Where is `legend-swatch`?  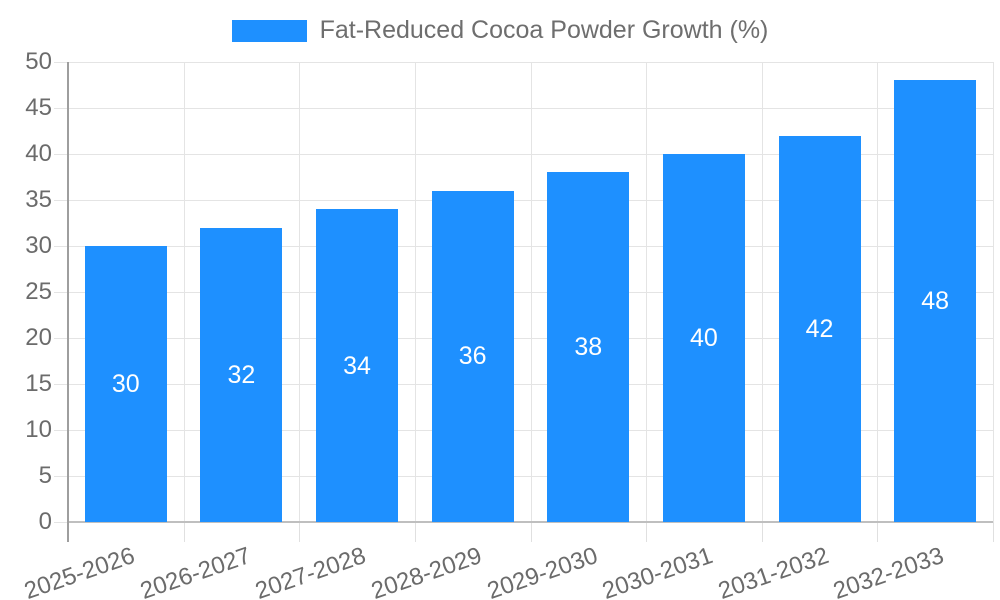
legend-swatch is located at coordinates (269, 30).